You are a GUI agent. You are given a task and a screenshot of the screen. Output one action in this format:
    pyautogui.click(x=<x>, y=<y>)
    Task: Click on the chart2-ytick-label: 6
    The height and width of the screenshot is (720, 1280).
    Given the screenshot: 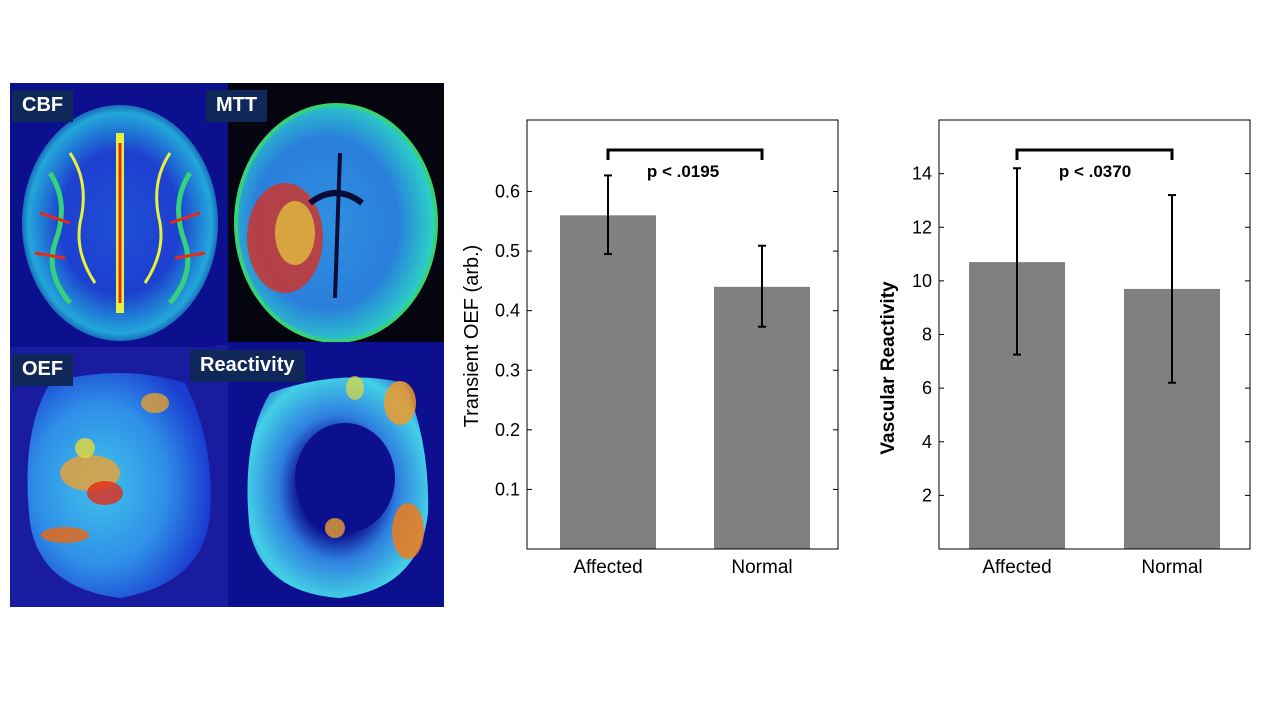 What is the action you would take?
    pyautogui.click(x=927, y=388)
    